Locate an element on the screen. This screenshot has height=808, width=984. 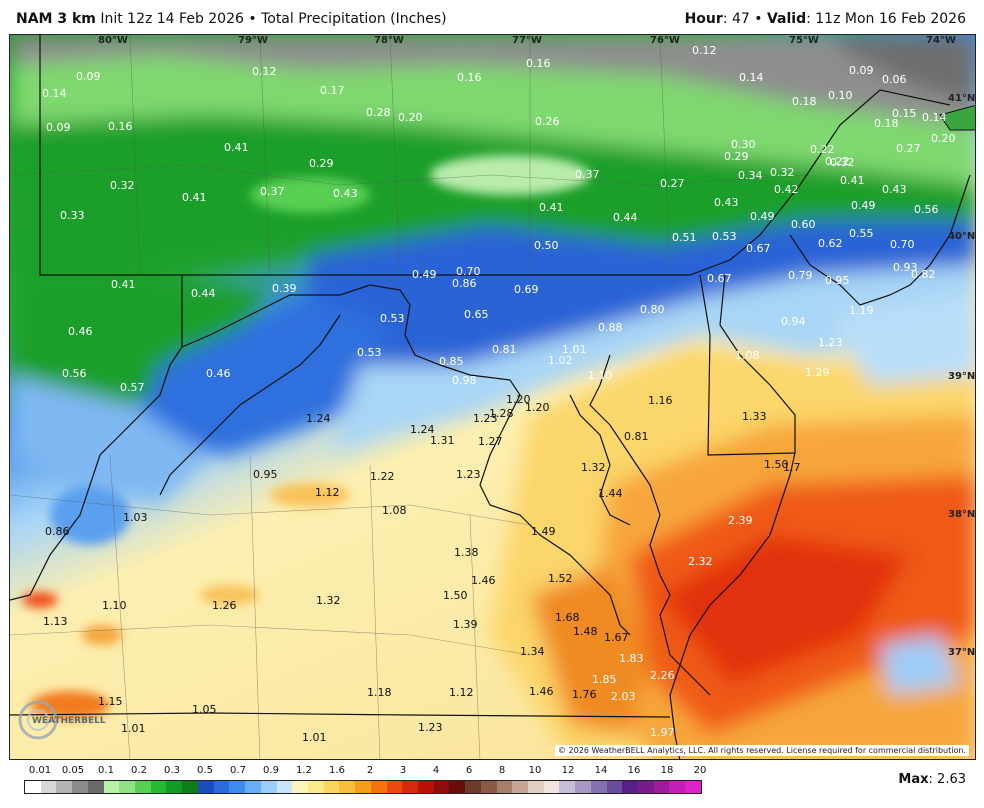
precip-value-label: 0.15 is located at coordinates (904, 113).